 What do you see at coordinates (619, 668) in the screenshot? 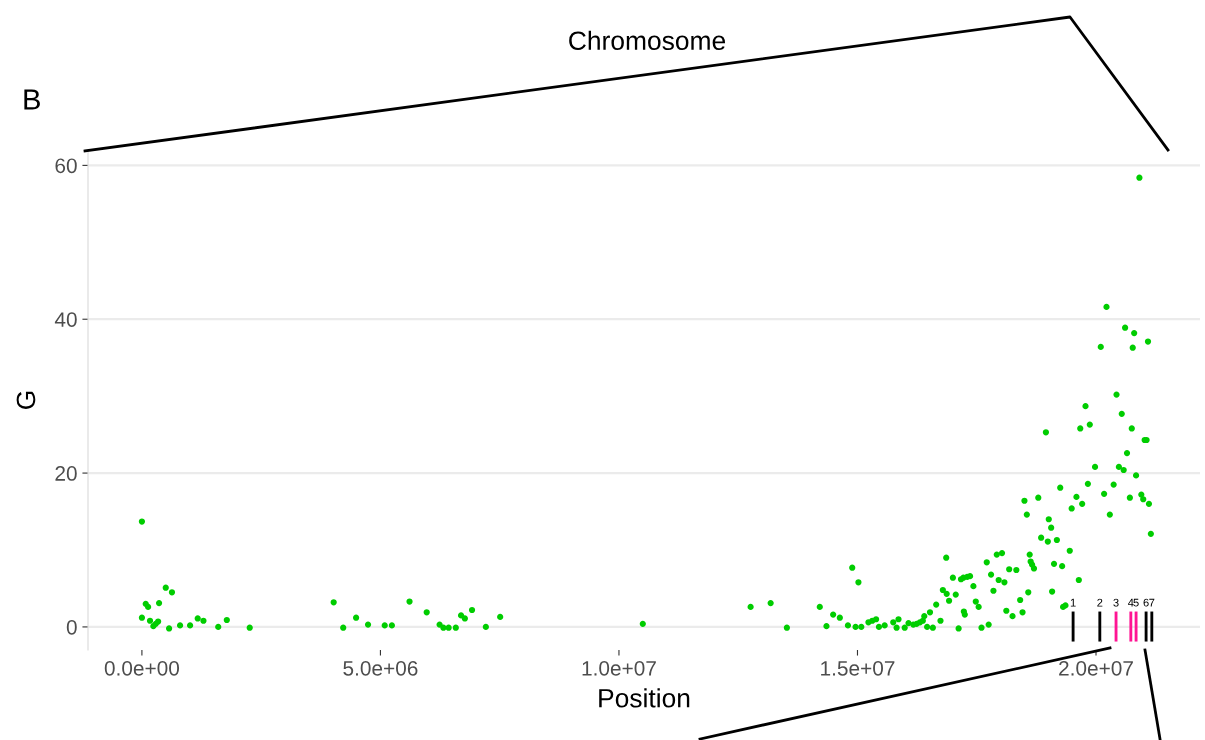
I see `x-tick-label: 1.0e+07` at bounding box center [619, 668].